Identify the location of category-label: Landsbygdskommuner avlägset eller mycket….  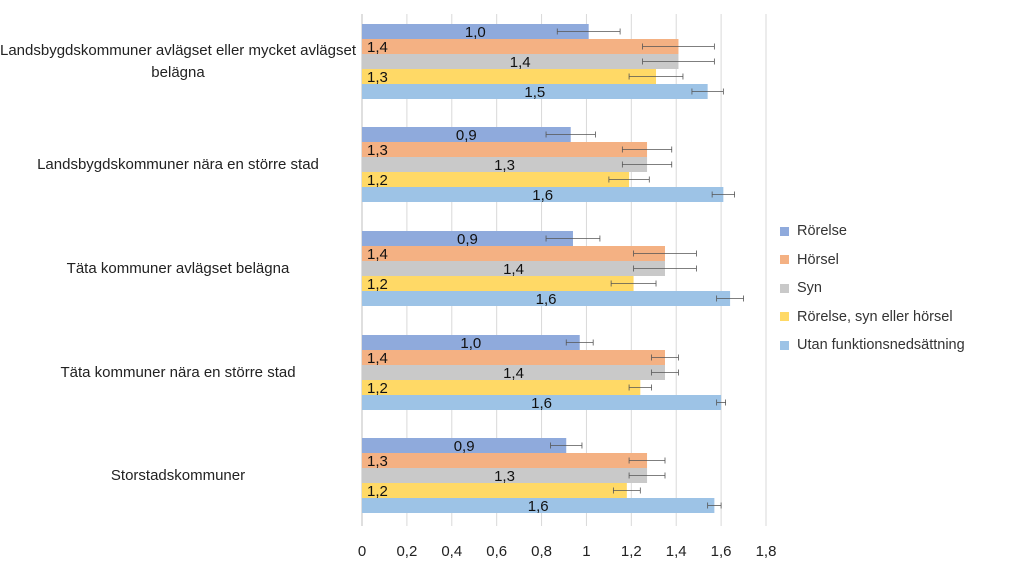
(178, 61).